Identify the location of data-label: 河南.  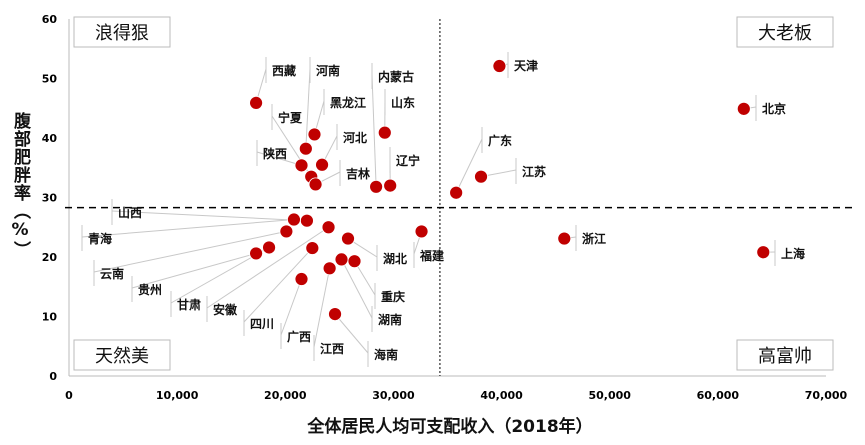
(327, 70).